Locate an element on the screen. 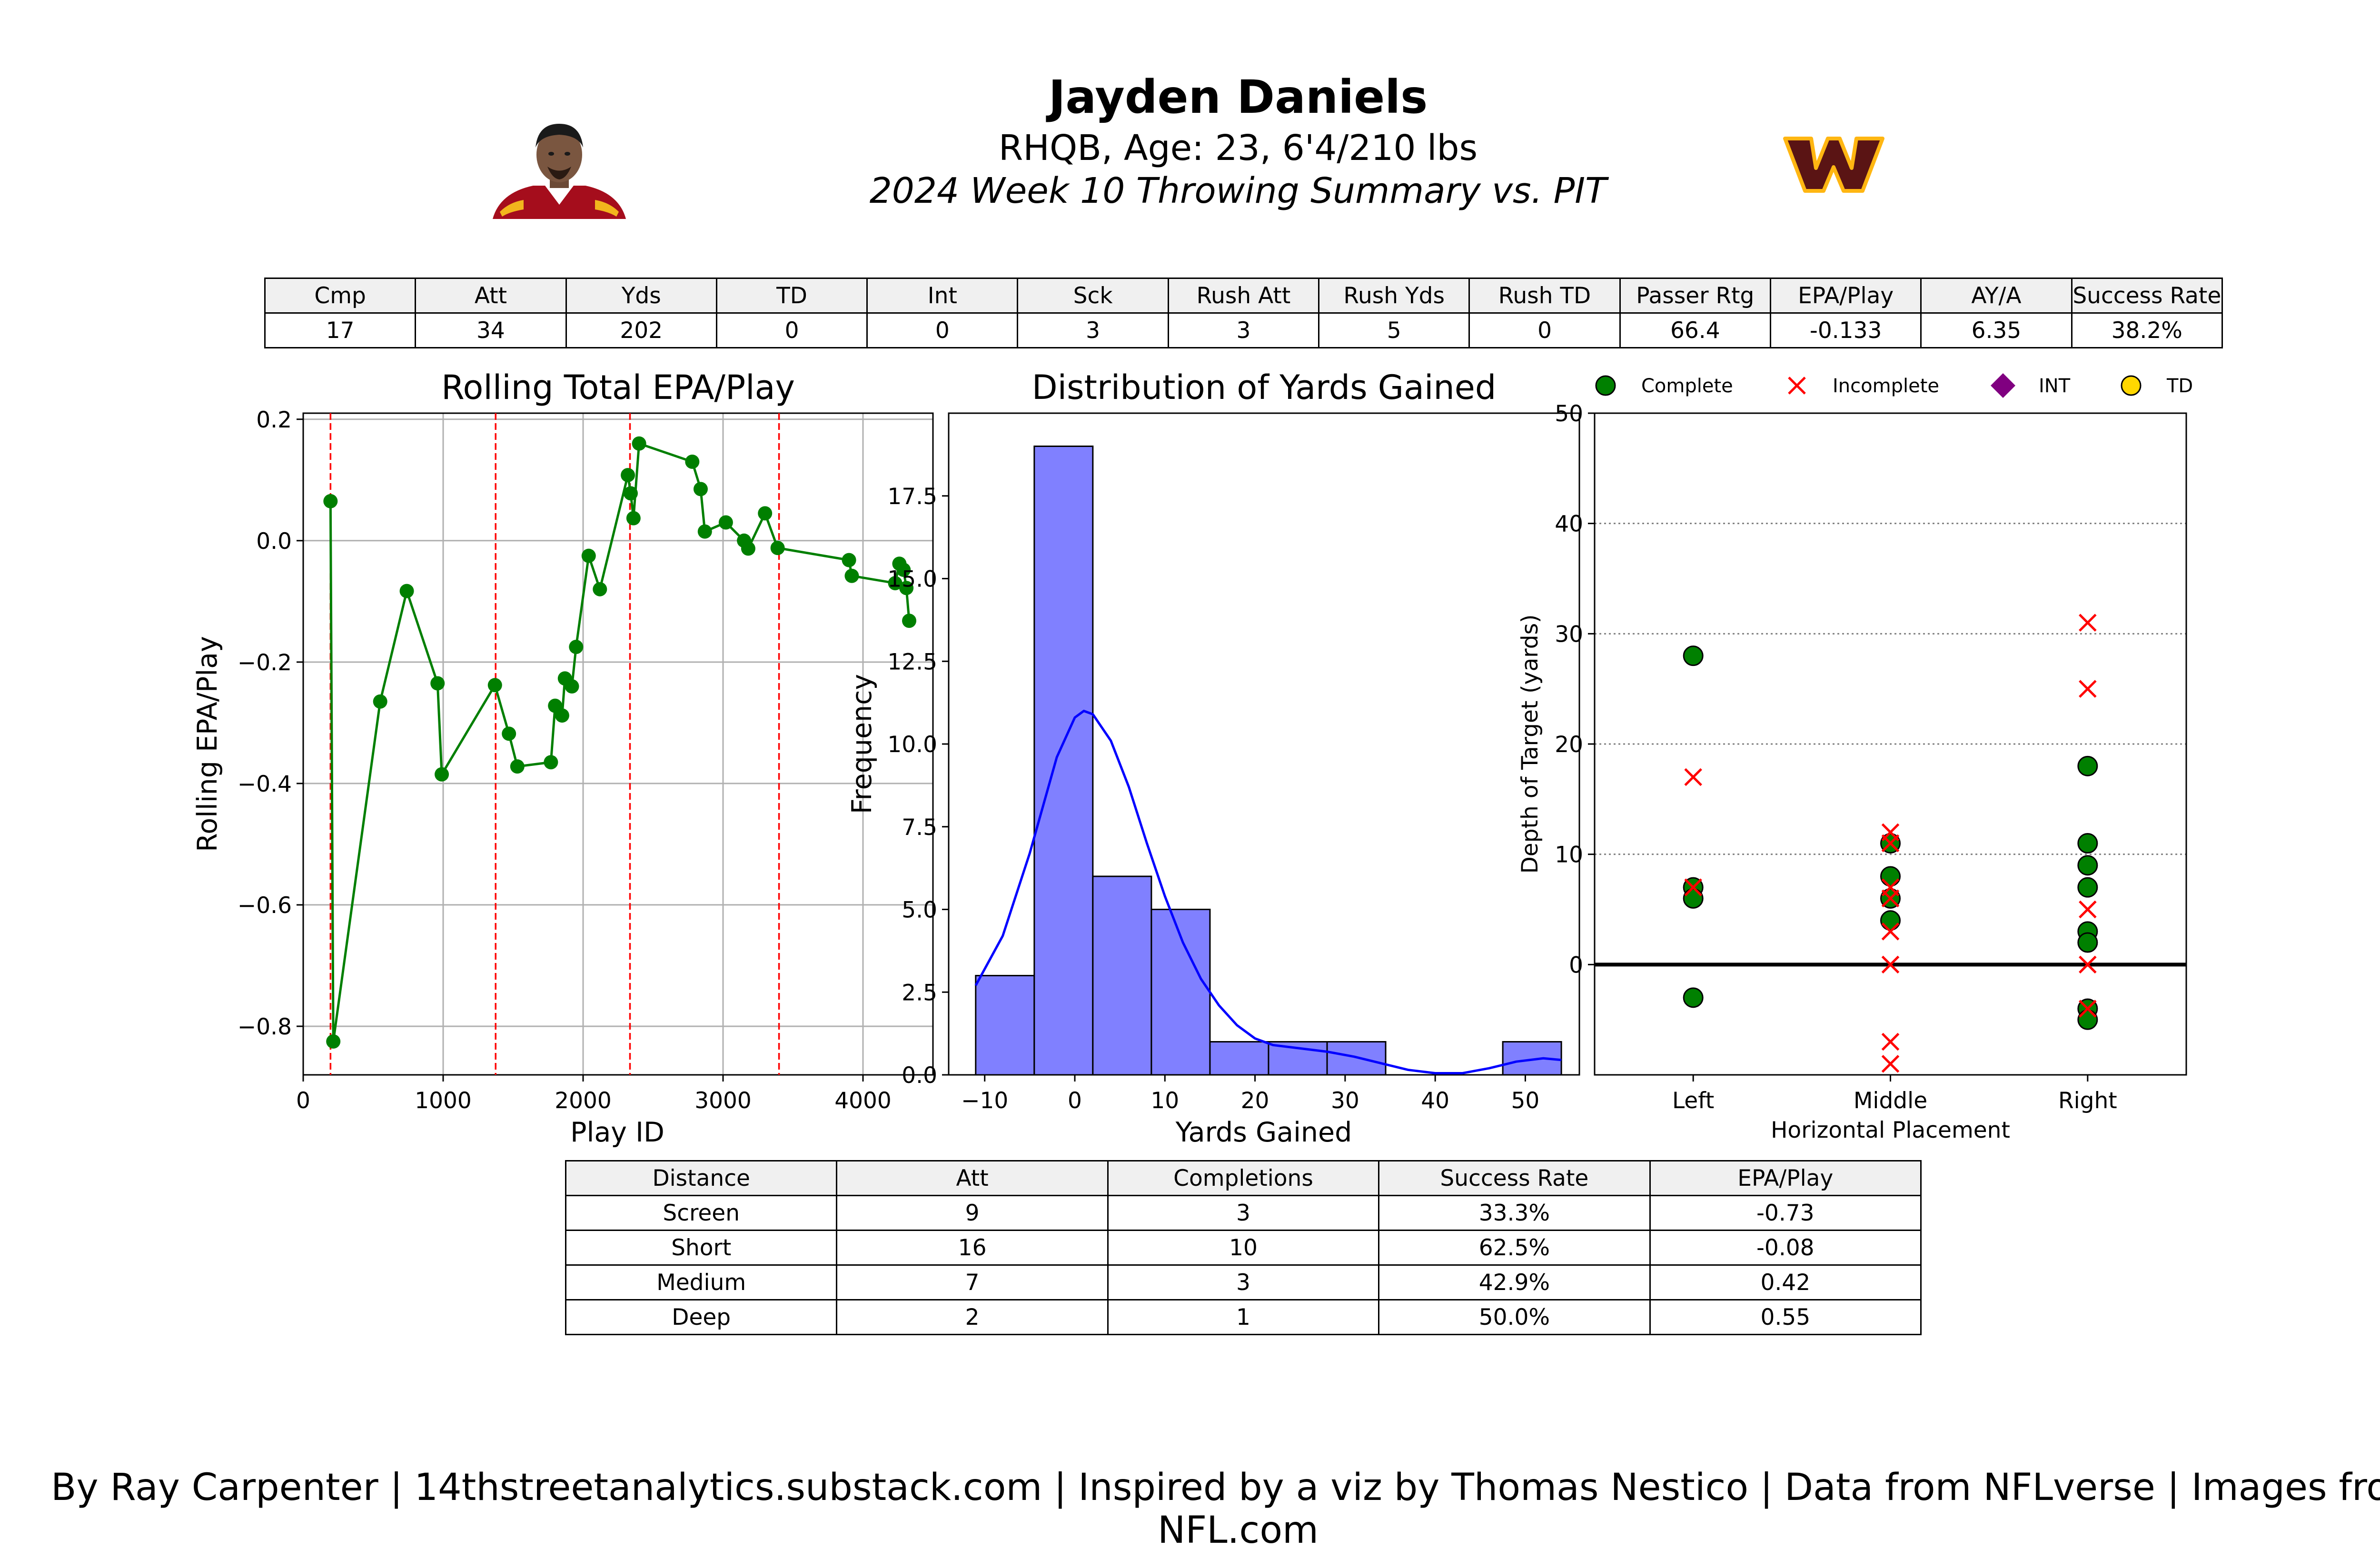 The height and width of the screenshot is (1568, 2380). distance-cell: 62.5% is located at coordinates (1514, 1248).